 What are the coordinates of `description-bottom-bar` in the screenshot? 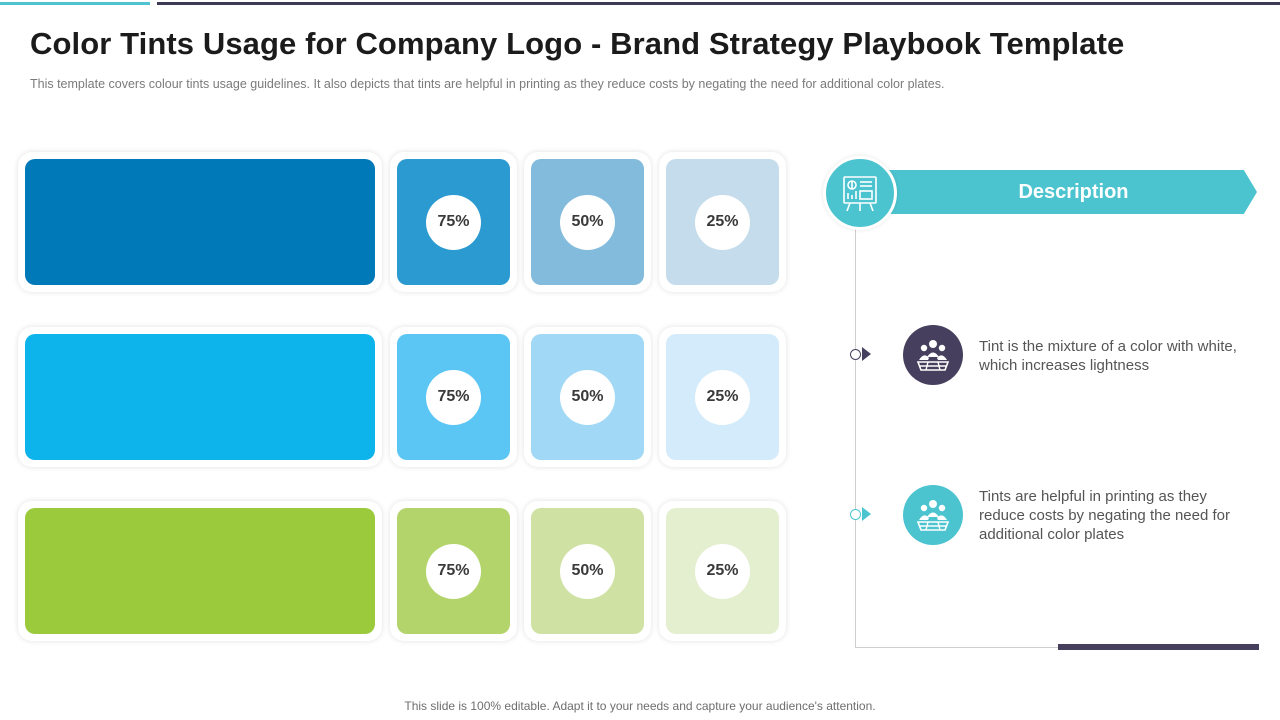 It's located at (1158, 647).